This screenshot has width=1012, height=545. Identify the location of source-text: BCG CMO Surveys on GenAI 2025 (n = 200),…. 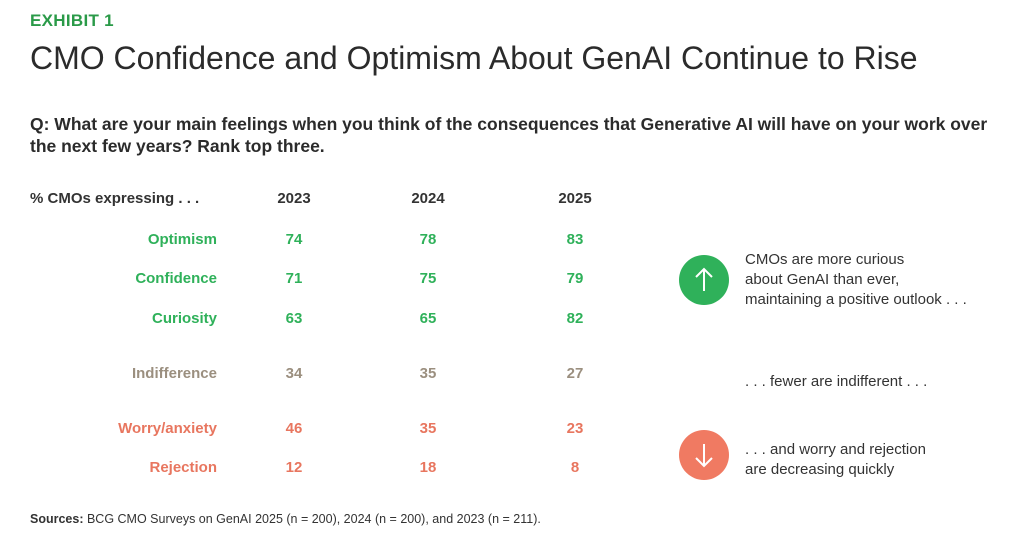
(312, 519).